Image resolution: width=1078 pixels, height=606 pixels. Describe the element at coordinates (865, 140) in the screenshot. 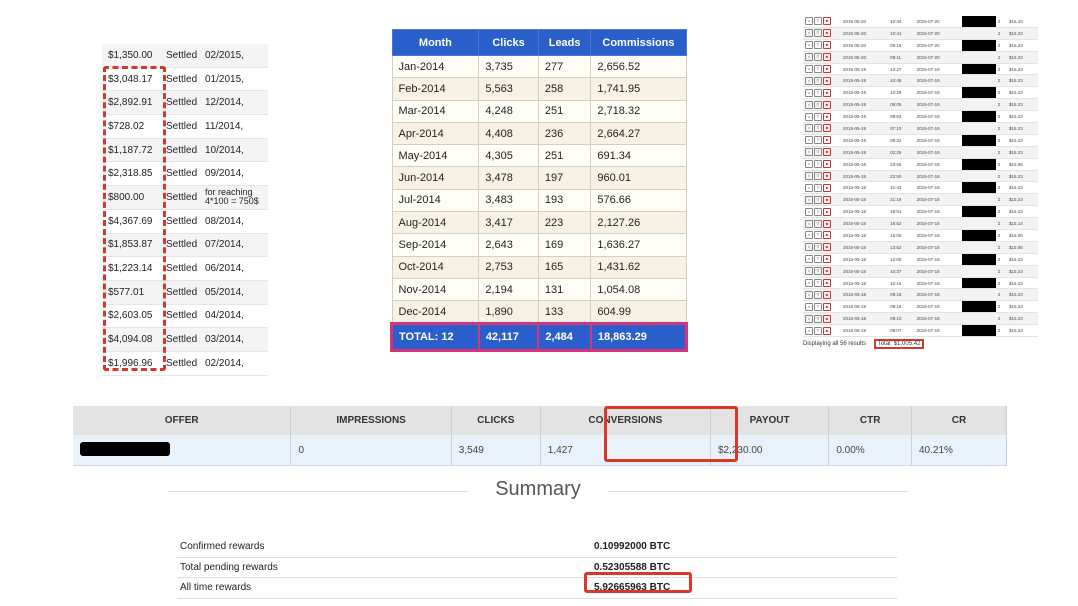

I see `log-date: 2015-05-19` at that location.